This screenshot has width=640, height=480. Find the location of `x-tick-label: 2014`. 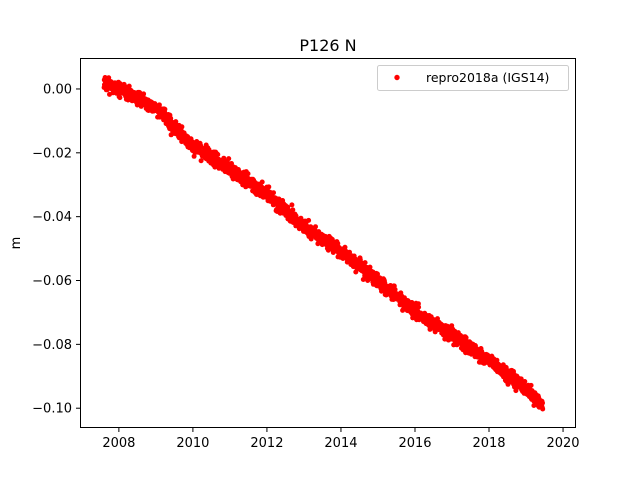

x-tick-label: 2014 is located at coordinates (340, 443).